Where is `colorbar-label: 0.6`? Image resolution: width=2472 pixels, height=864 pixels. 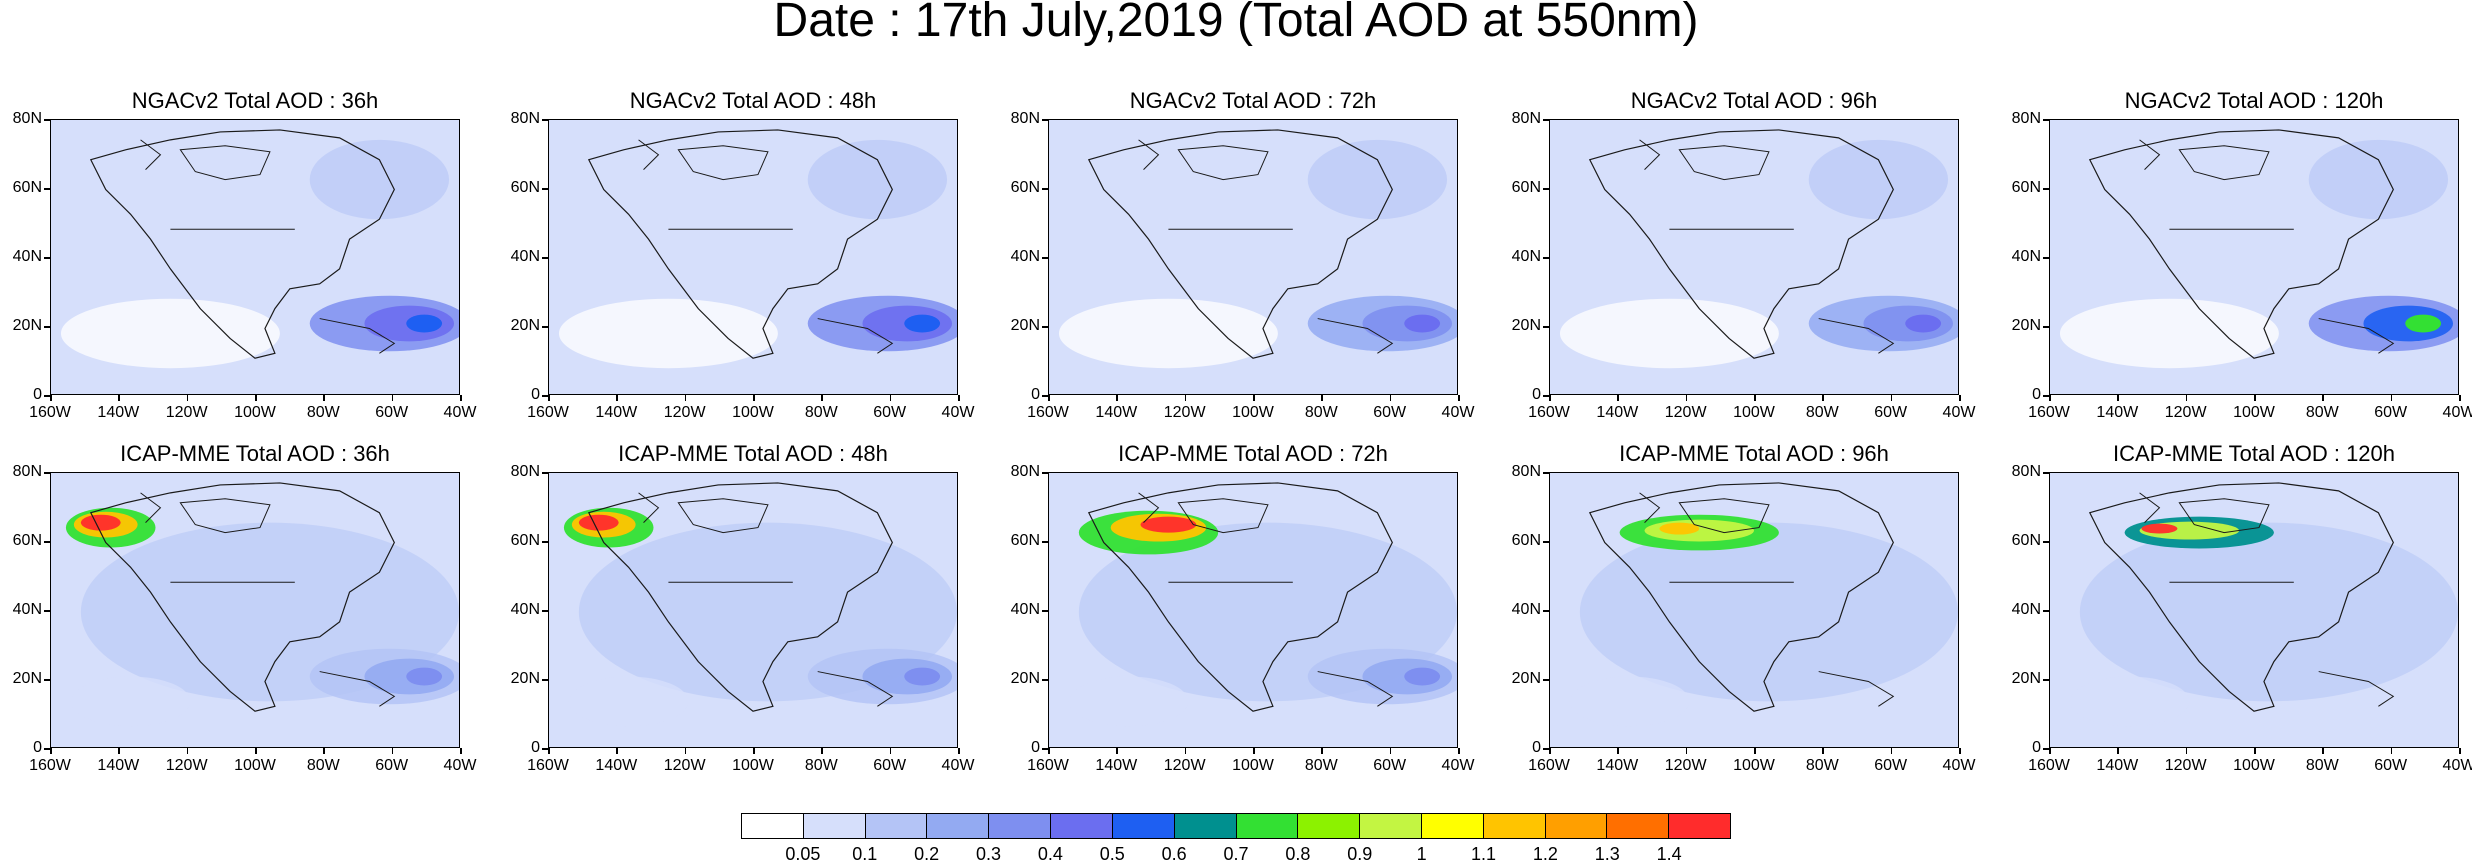
colorbar-label: 0.6 is located at coordinates (1174, 854).